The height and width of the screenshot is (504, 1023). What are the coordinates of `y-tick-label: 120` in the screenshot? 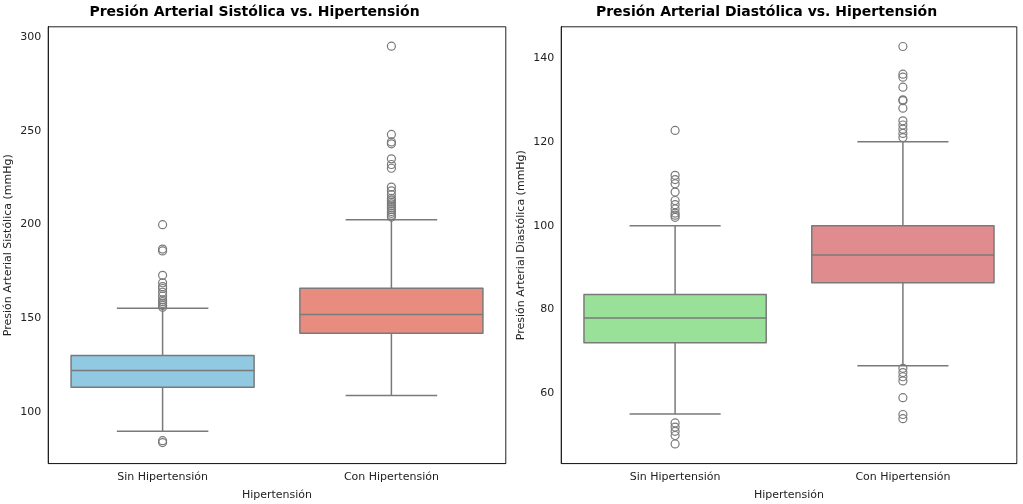 It's located at (544, 141).